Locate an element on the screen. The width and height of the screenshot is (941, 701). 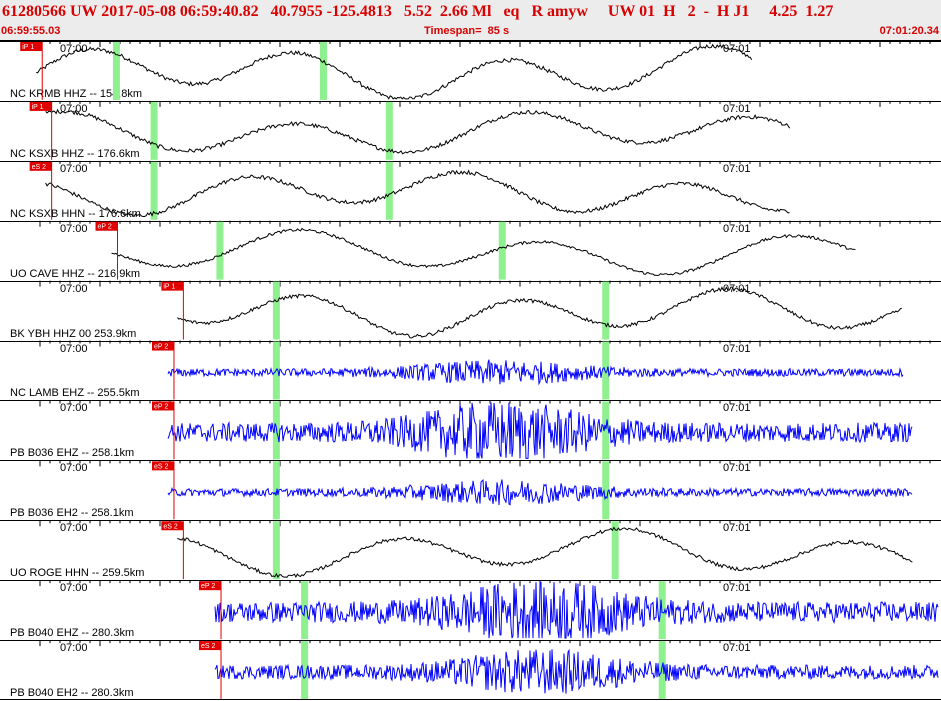
channel-label: NC LAMB EHZ -- 255.5km is located at coordinates (75, 393).